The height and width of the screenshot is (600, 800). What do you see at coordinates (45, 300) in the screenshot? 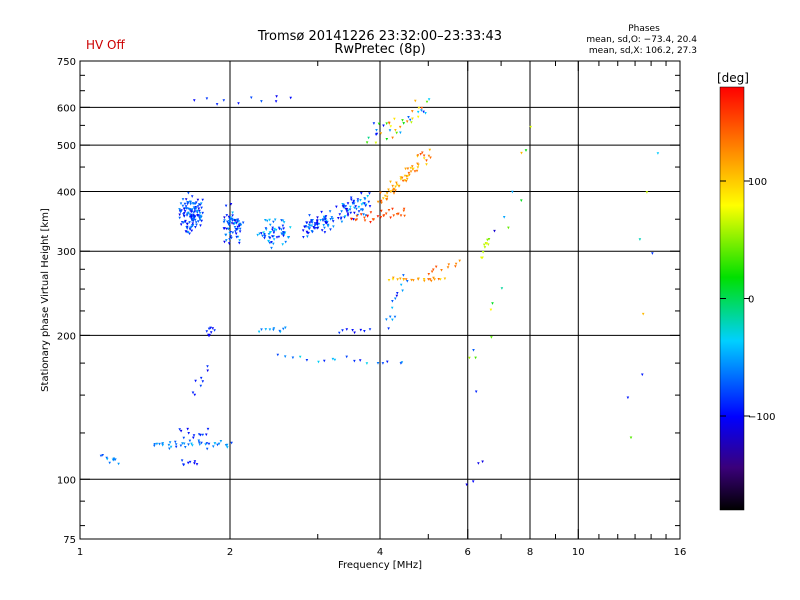
I see `y-axis-label: Stationary phase Virtual Height [km]` at bounding box center [45, 300].